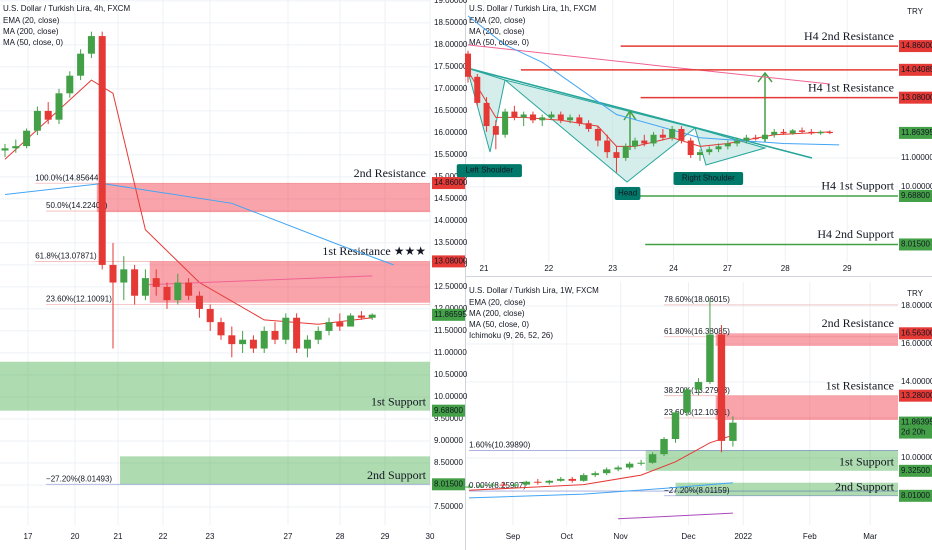 This screenshot has height=550, width=932. I want to click on y-tick-label: 17.50000, so click(451, 66).